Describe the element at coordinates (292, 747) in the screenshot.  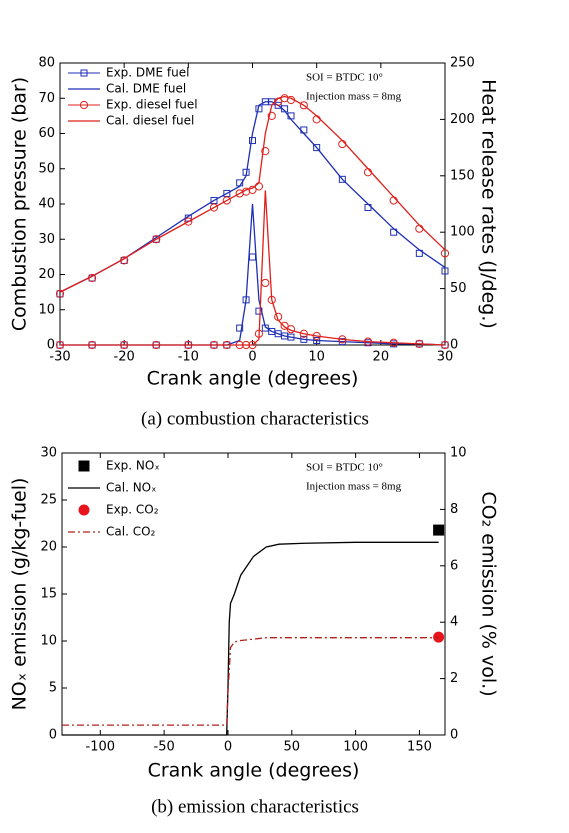
I see `x-tick-label: 50` at that location.